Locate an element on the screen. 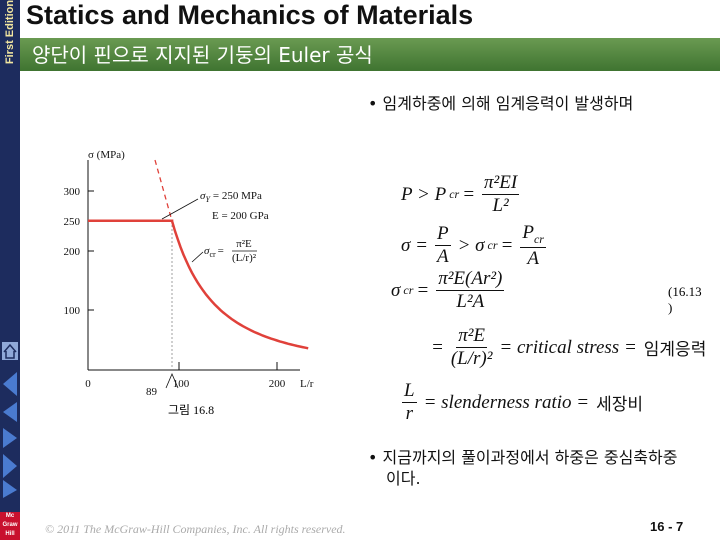 This screenshot has width=720, height=540. fraction: π²E(Ar²) L²A is located at coordinates (470, 290).